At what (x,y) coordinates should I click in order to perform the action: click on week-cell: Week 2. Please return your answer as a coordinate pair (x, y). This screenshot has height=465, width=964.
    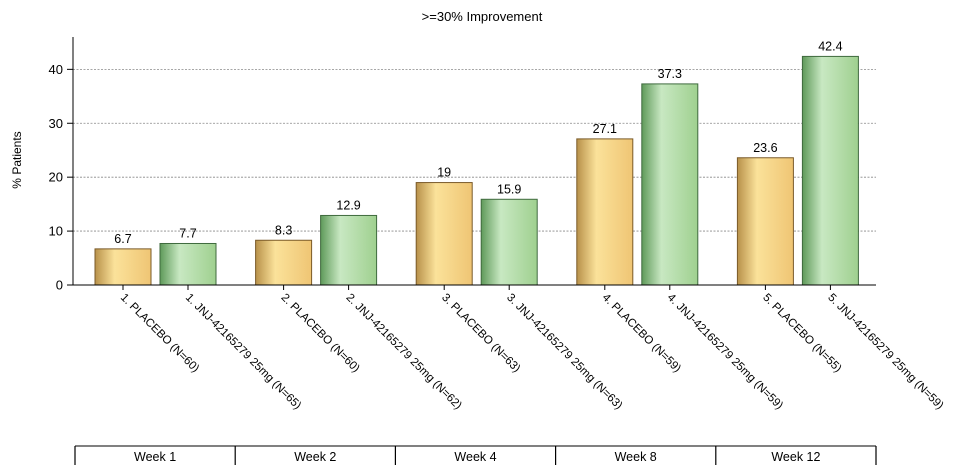
    Looking at the image, I should click on (315, 457).